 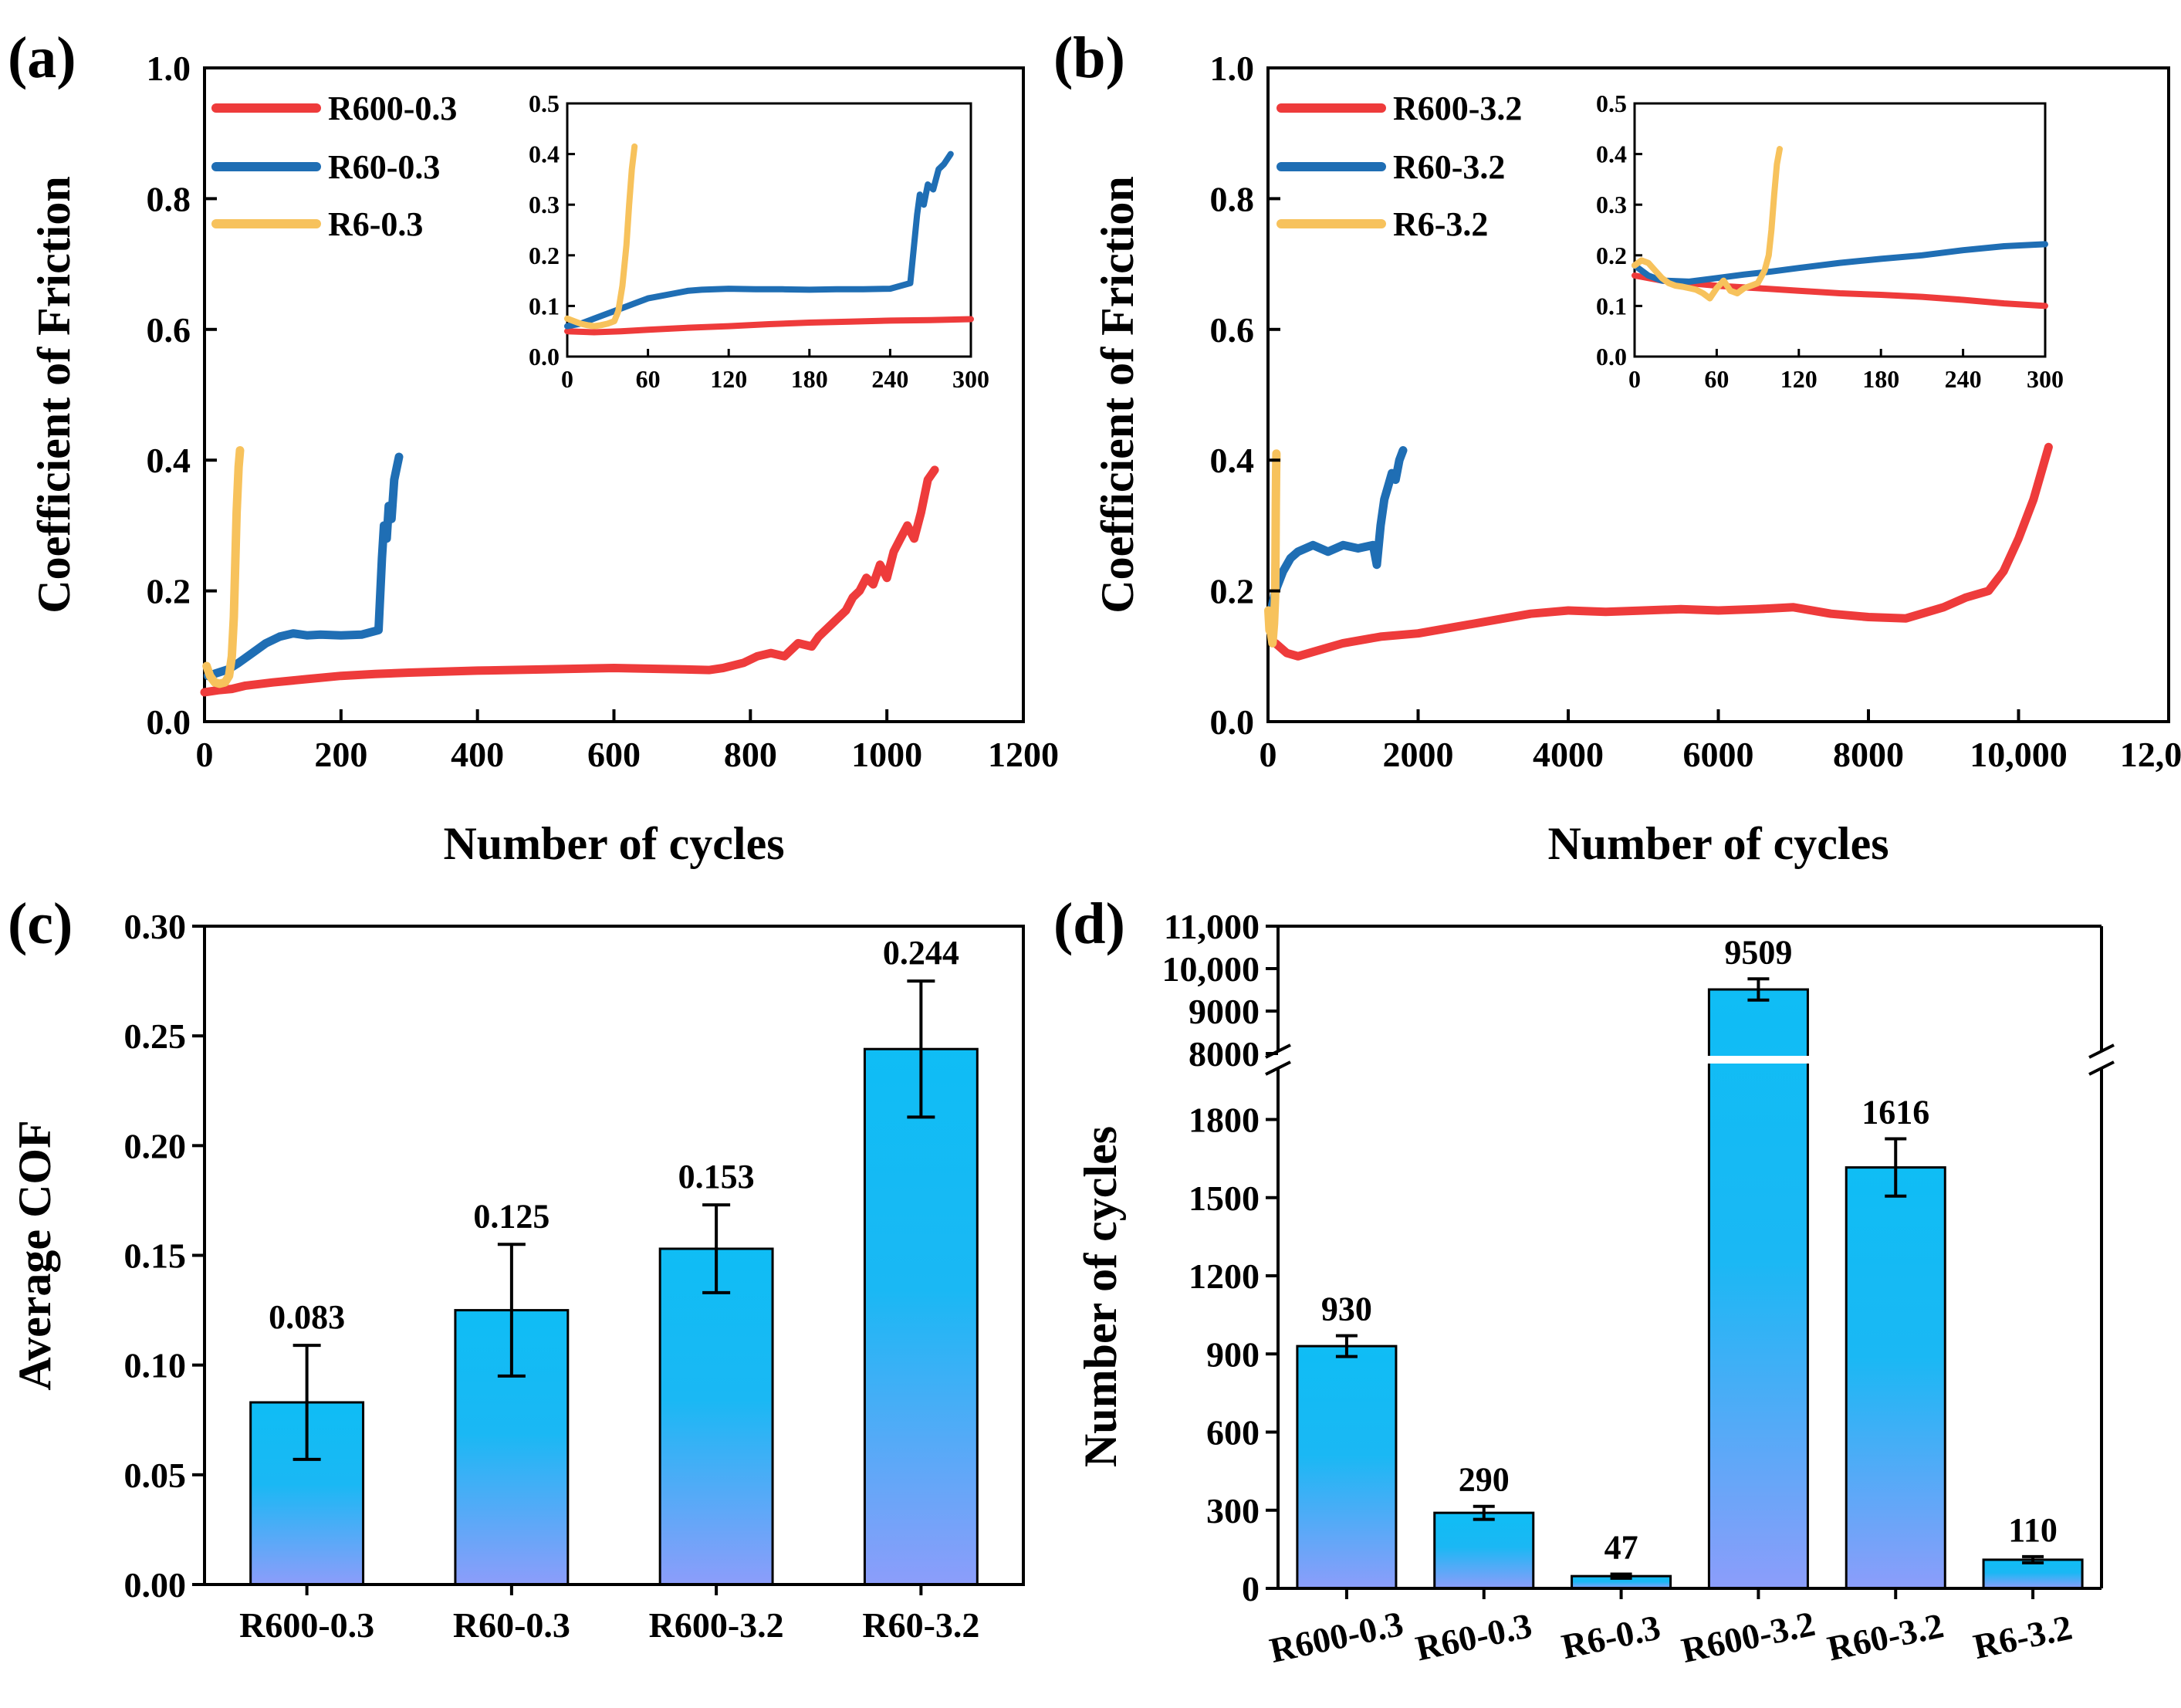 I want to click on series-line-a-r60-0.3, so click(x=304, y=566).